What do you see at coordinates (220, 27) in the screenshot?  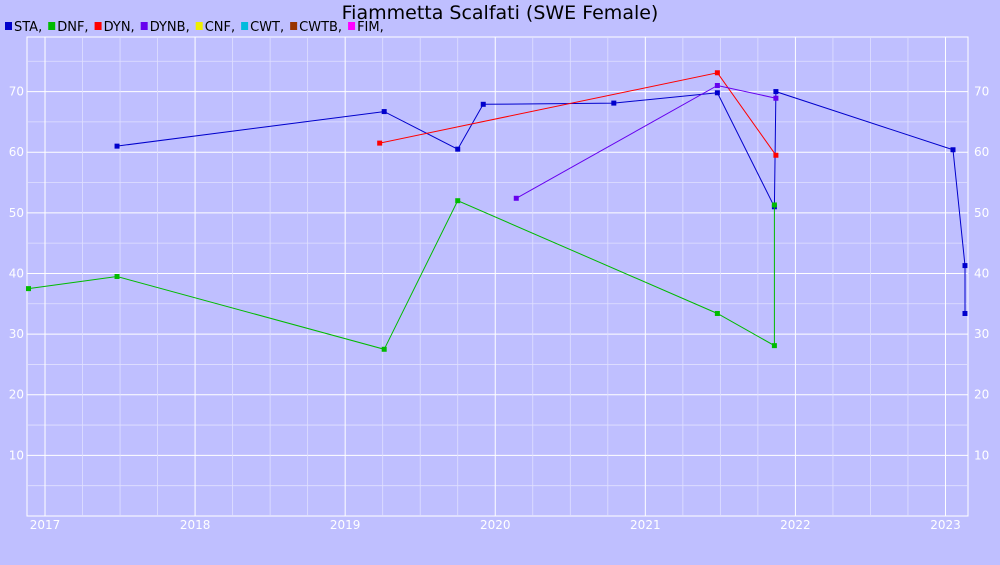 I see `legend-label: CNF,` at bounding box center [220, 27].